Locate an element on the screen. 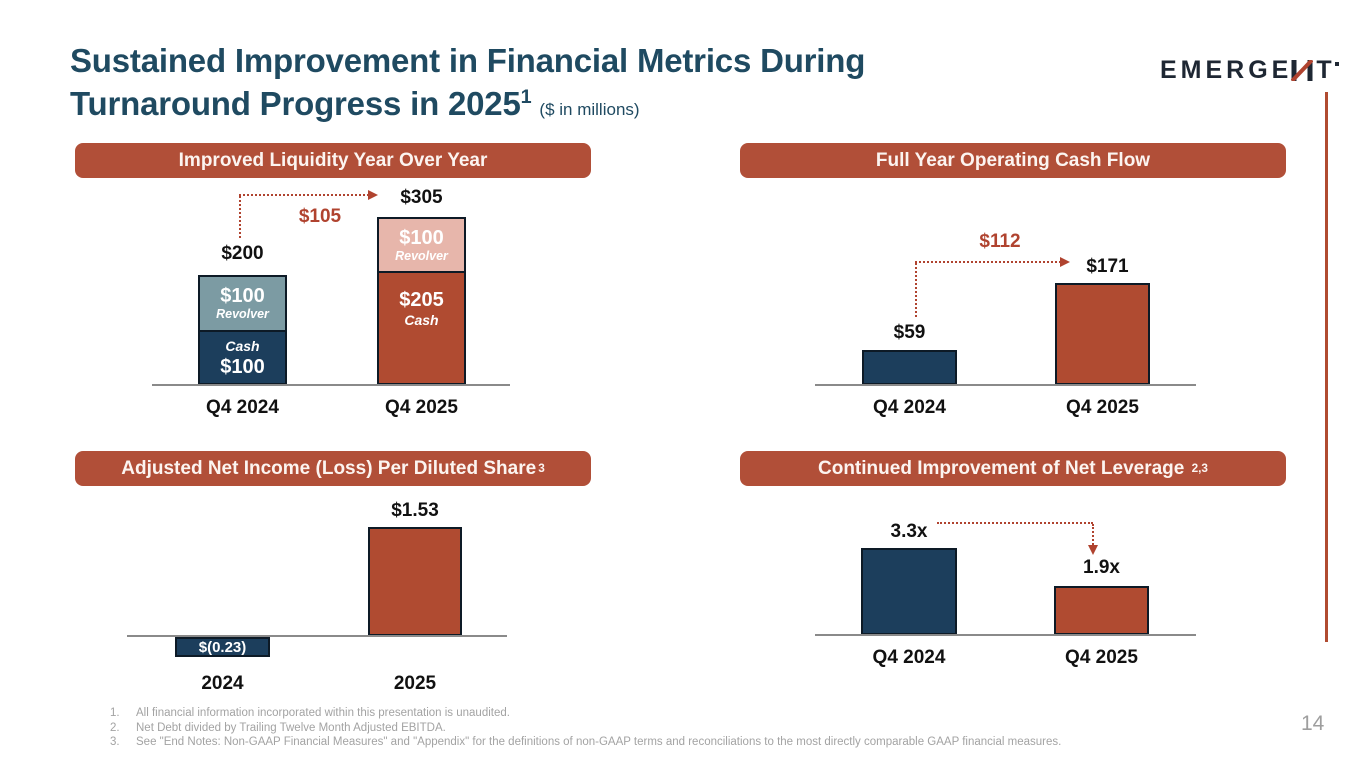 This screenshot has height=768, width=1365. emergent-logo: EMERGE T is located at coordinates (1249, 70).